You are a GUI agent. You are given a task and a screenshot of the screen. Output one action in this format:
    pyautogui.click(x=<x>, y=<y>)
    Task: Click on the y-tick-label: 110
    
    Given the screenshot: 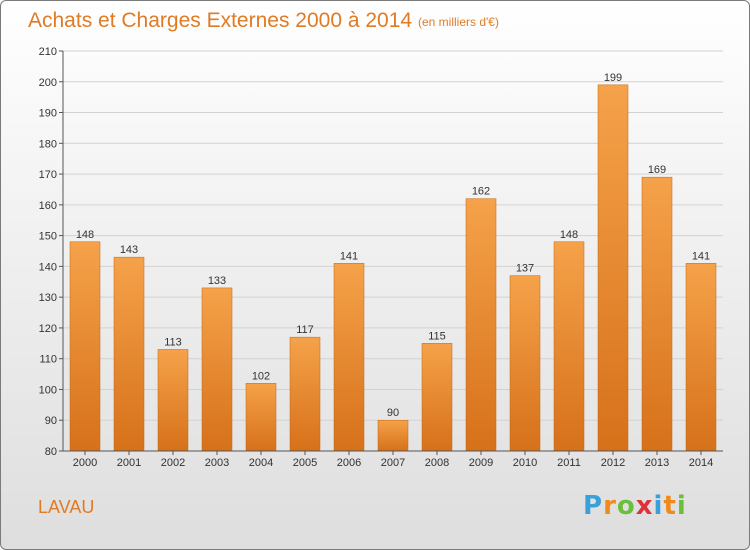 What is the action you would take?
    pyautogui.click(x=48, y=360)
    